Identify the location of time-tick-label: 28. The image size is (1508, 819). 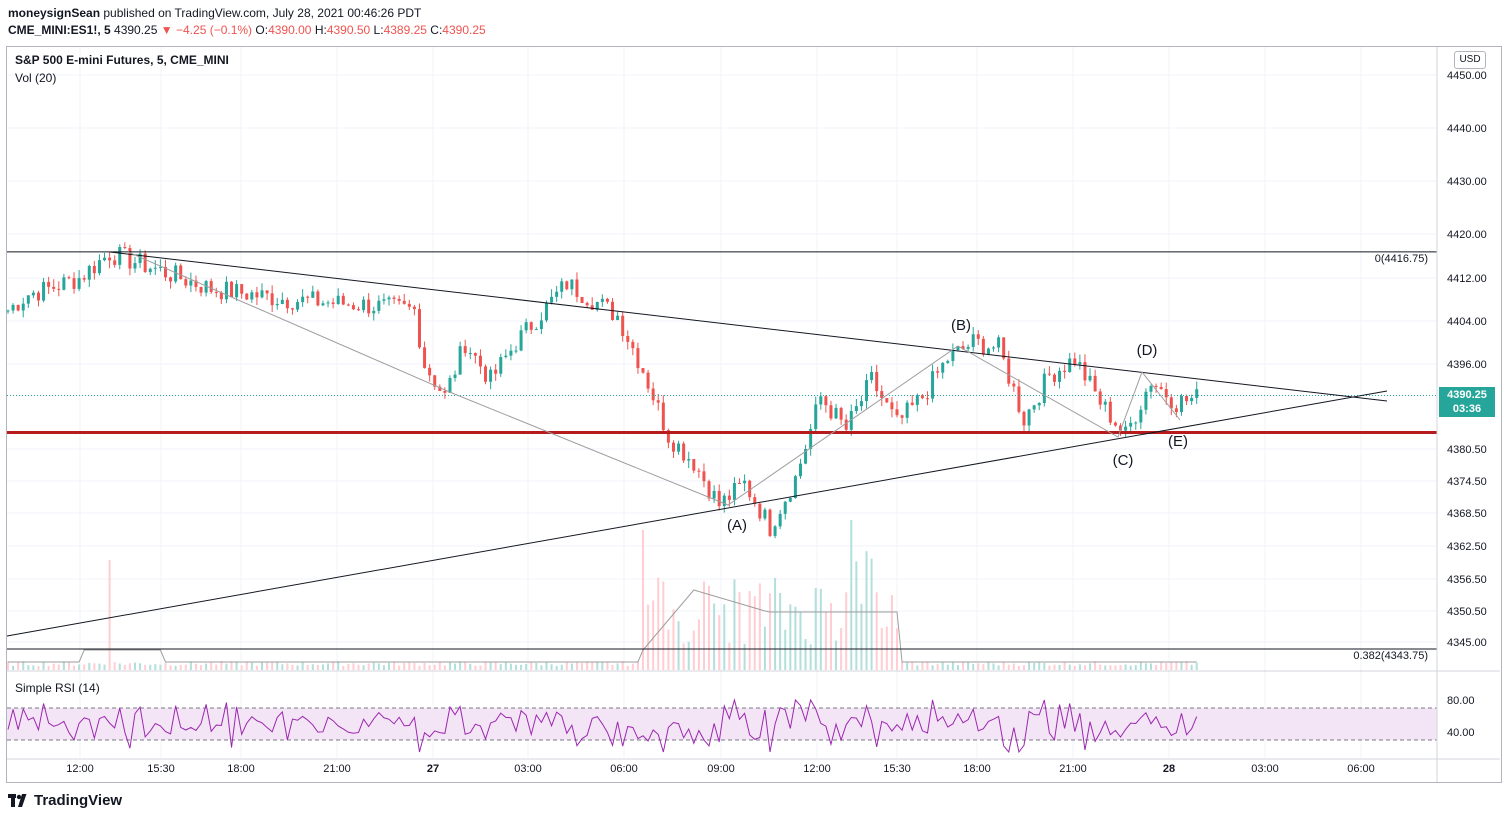
(1169, 769).